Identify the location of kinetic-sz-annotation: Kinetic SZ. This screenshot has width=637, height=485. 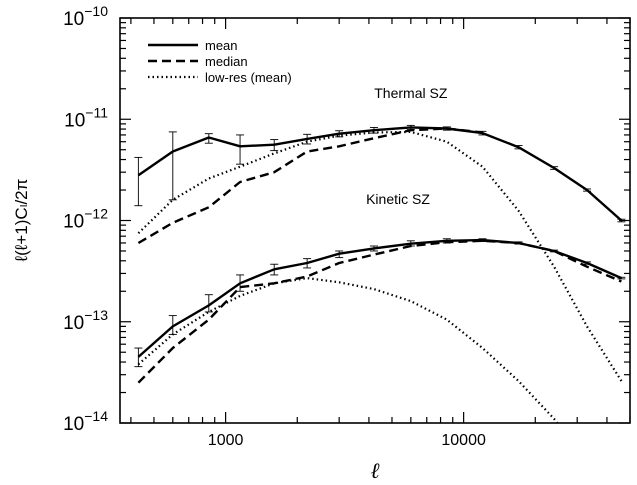
(398, 199).